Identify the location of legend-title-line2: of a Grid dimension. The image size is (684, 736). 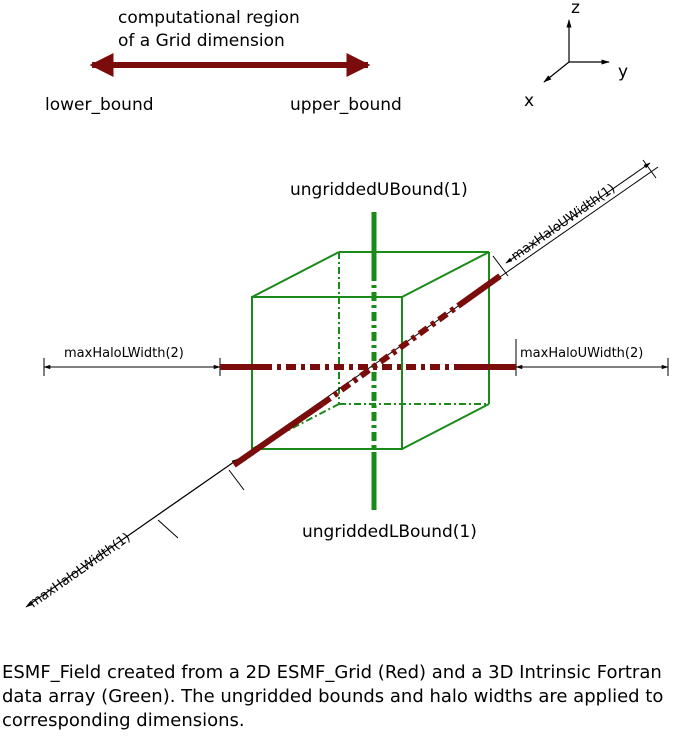
(201, 41).